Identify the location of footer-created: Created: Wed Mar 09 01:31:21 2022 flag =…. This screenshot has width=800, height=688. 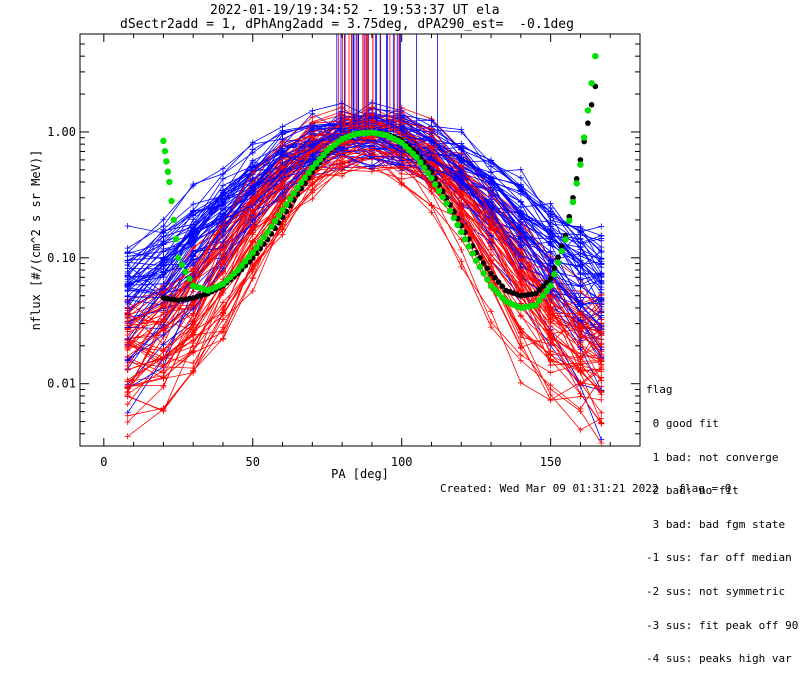
(586, 488).